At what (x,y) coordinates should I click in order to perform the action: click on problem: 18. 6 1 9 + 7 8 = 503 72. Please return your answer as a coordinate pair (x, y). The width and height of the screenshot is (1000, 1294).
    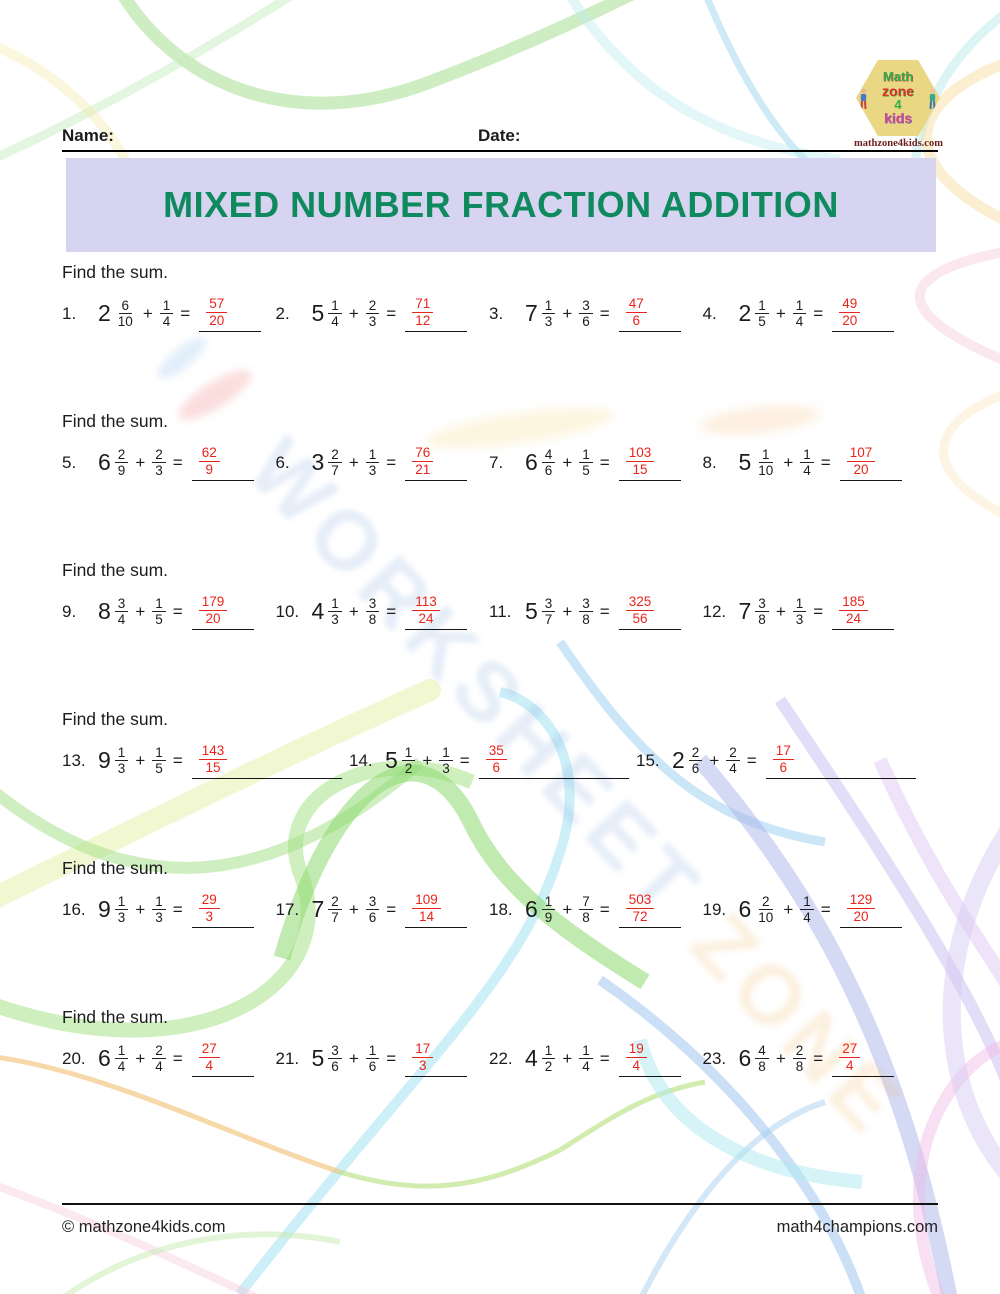
    Looking at the image, I should click on (596, 910).